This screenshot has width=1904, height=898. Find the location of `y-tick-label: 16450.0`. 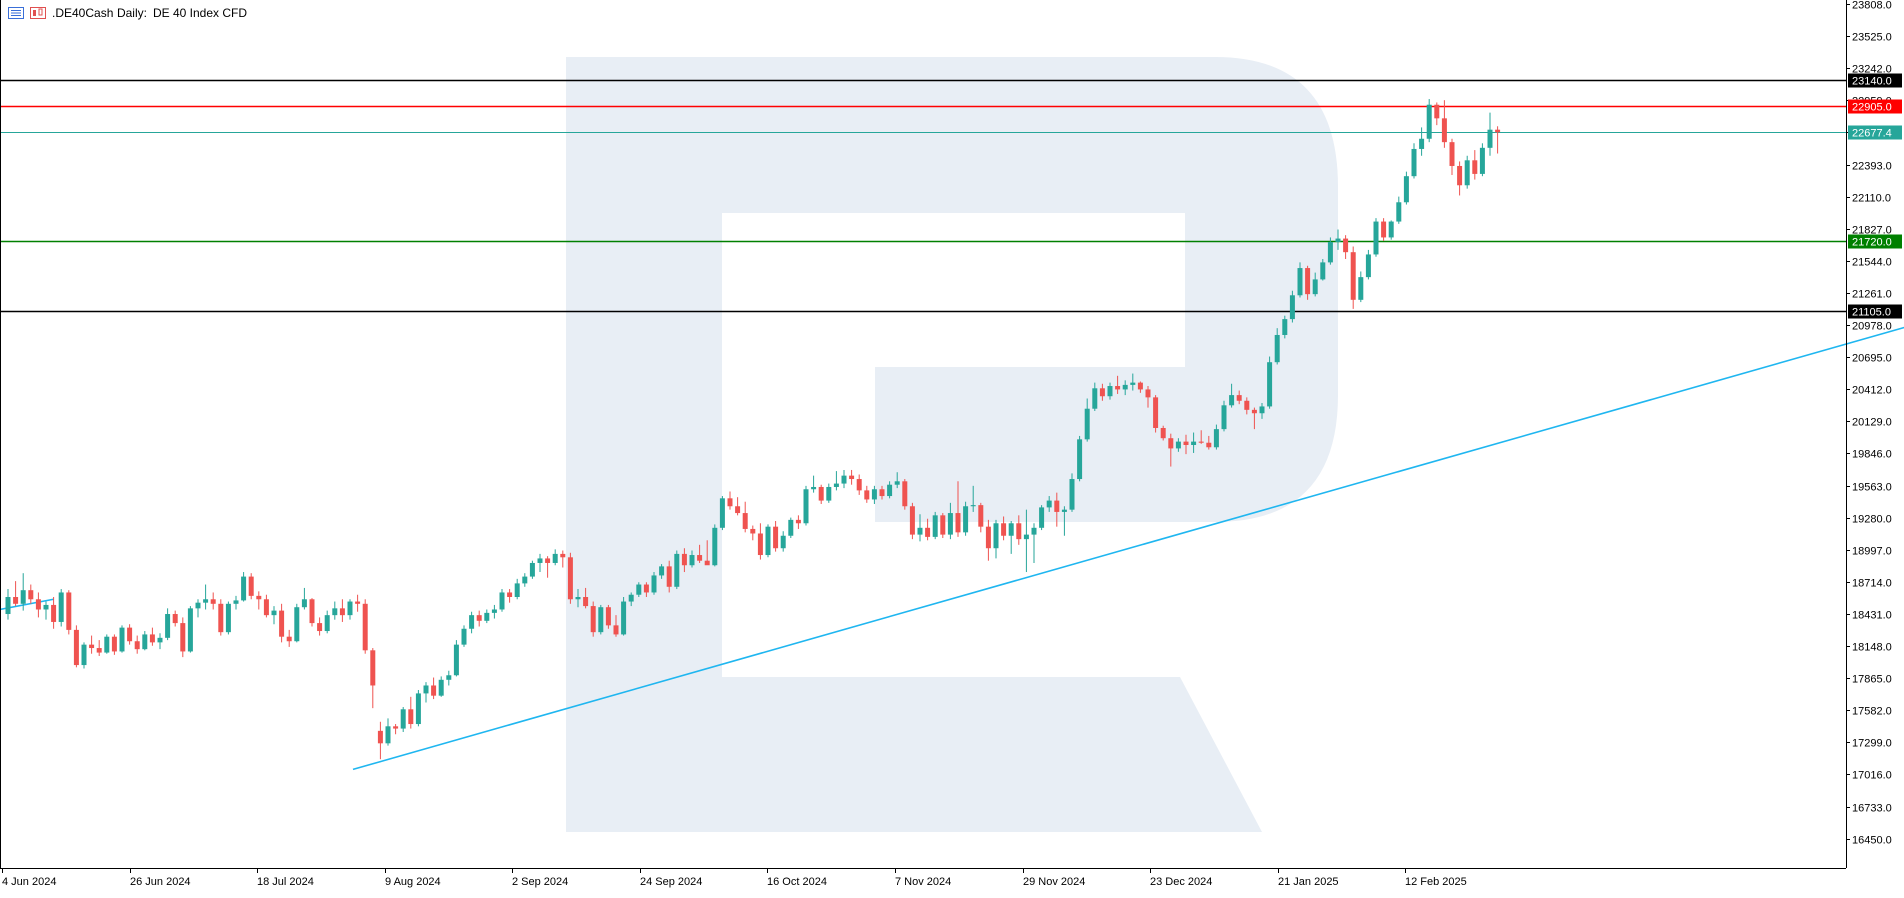

y-tick-label: 16450.0 is located at coordinates (1872, 841).